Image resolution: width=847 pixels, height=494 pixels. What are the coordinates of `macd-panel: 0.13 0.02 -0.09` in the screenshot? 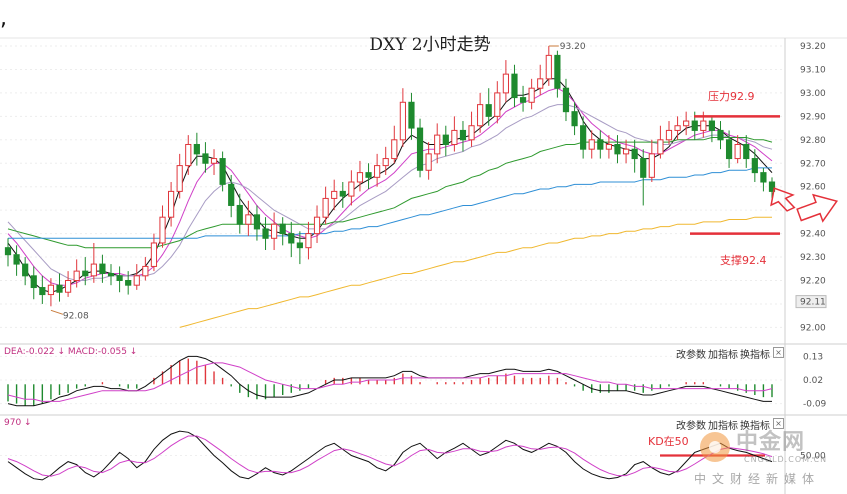 It's located at (423, 376).